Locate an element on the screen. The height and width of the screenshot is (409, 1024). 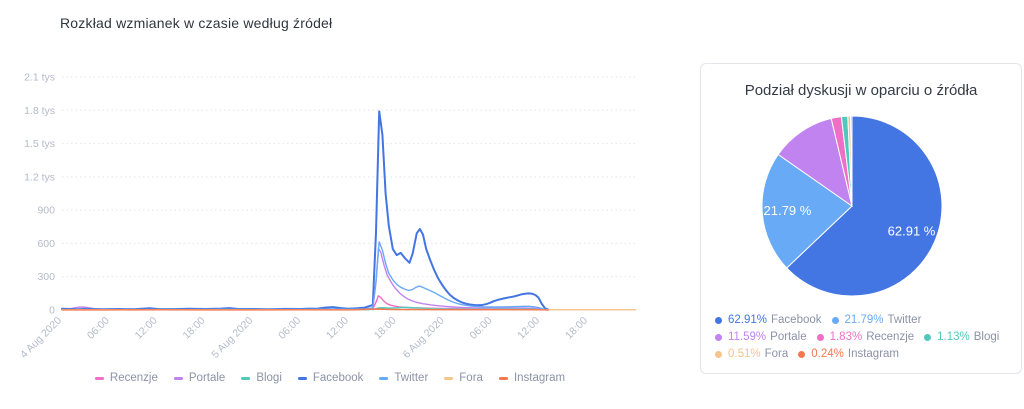
pie-legend-item-portale: 11.59% Portale is located at coordinates (761, 337).